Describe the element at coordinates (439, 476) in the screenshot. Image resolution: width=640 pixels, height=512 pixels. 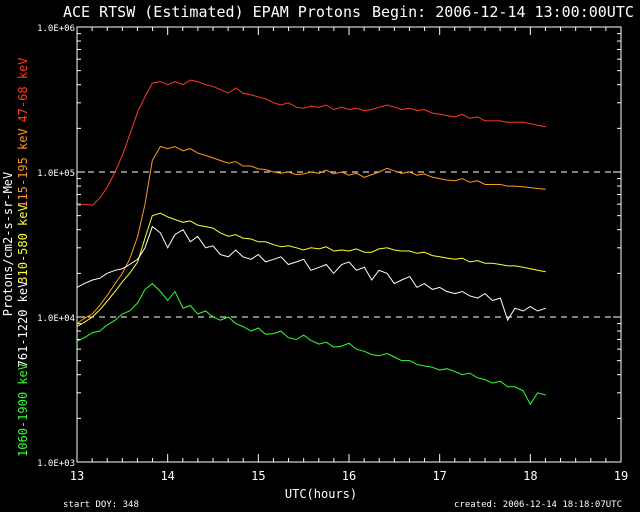
I see `x-tick-label: 17` at that location.